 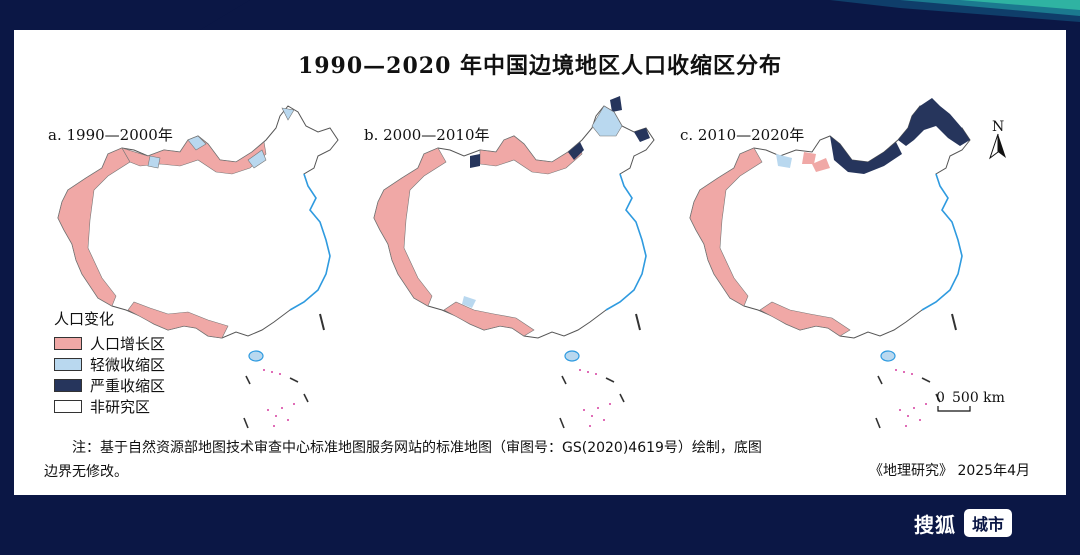 What do you see at coordinates (84, 319) in the screenshot?
I see `legend-title: 人口变化` at bounding box center [84, 319].